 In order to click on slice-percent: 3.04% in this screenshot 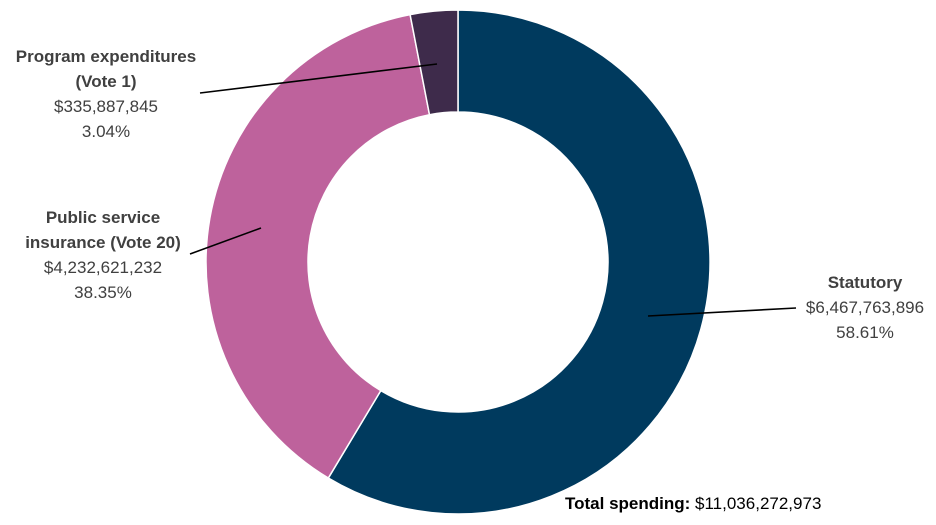, I will do `click(106, 131)`.